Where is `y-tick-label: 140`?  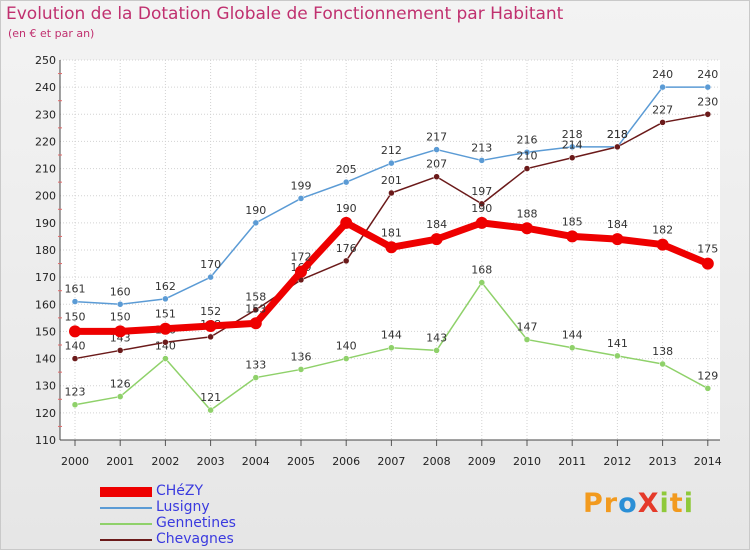
y-tick-label: 140 is located at coordinates (45, 359).